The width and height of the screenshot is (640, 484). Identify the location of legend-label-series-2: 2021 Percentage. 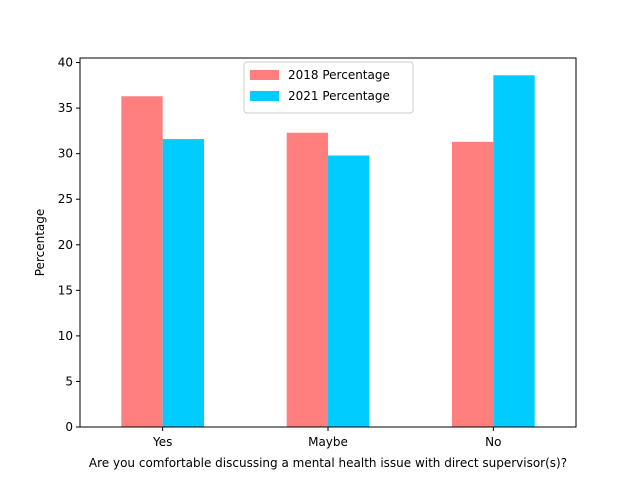
(339, 96).